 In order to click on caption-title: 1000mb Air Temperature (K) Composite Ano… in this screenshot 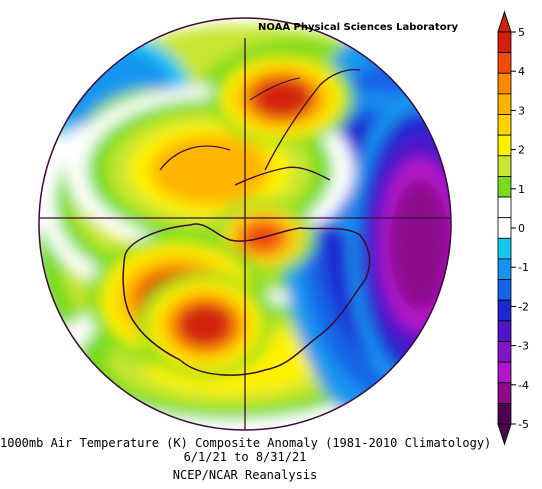, I will do `click(246, 443)`.